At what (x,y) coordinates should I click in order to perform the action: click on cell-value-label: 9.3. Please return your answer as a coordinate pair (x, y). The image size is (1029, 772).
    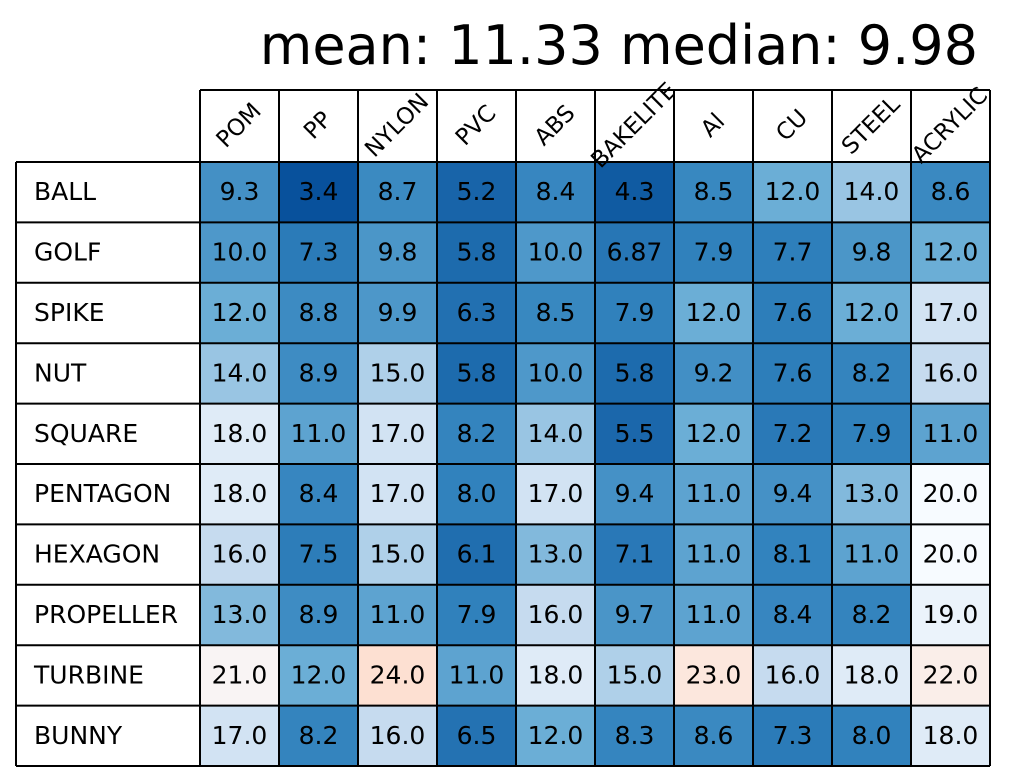
    Looking at the image, I should click on (240, 191).